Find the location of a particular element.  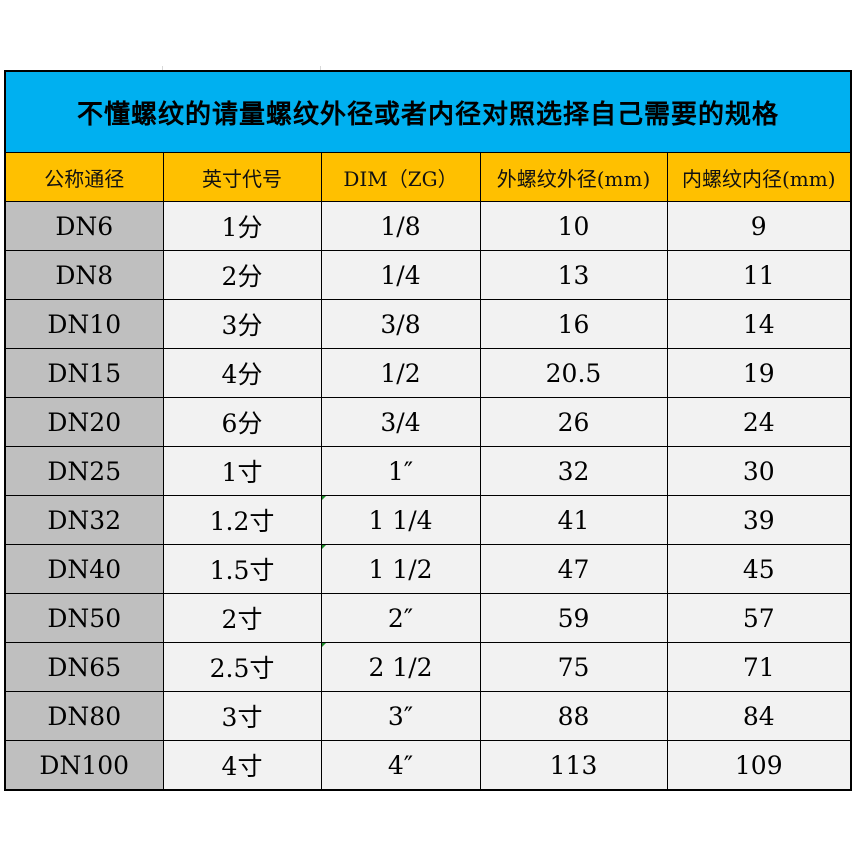

table-row: DN10 3分 3/8 16 14 is located at coordinates (428, 324).